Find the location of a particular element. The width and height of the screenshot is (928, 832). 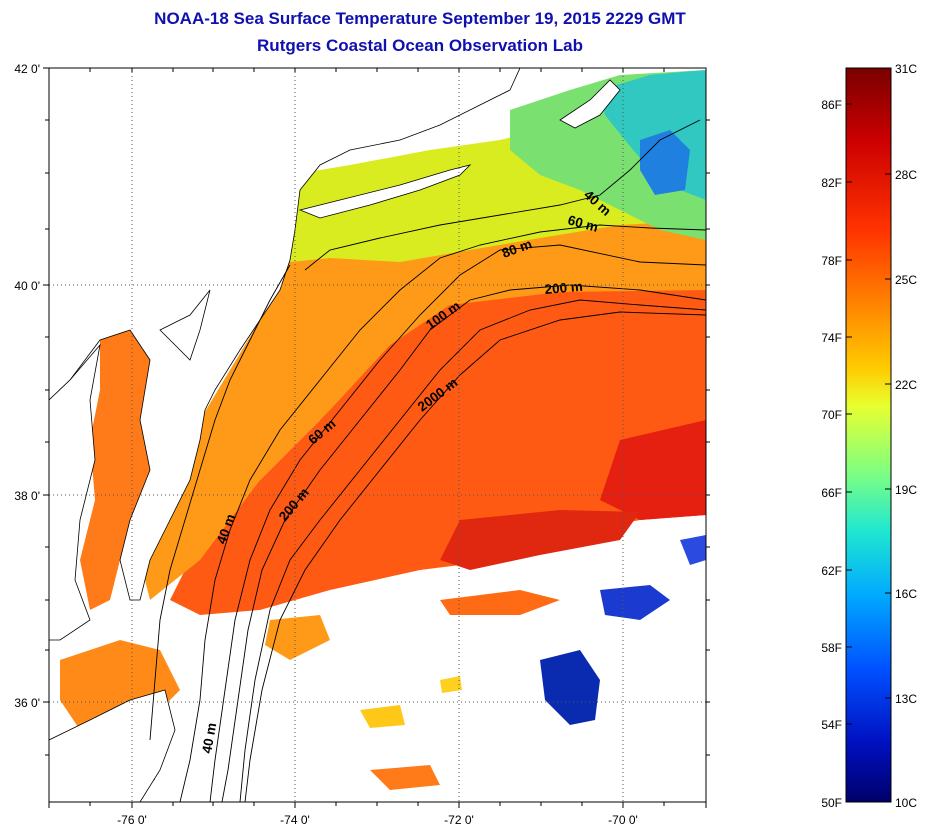

cb-f-label-54: 54F is located at coordinates (831, 725).